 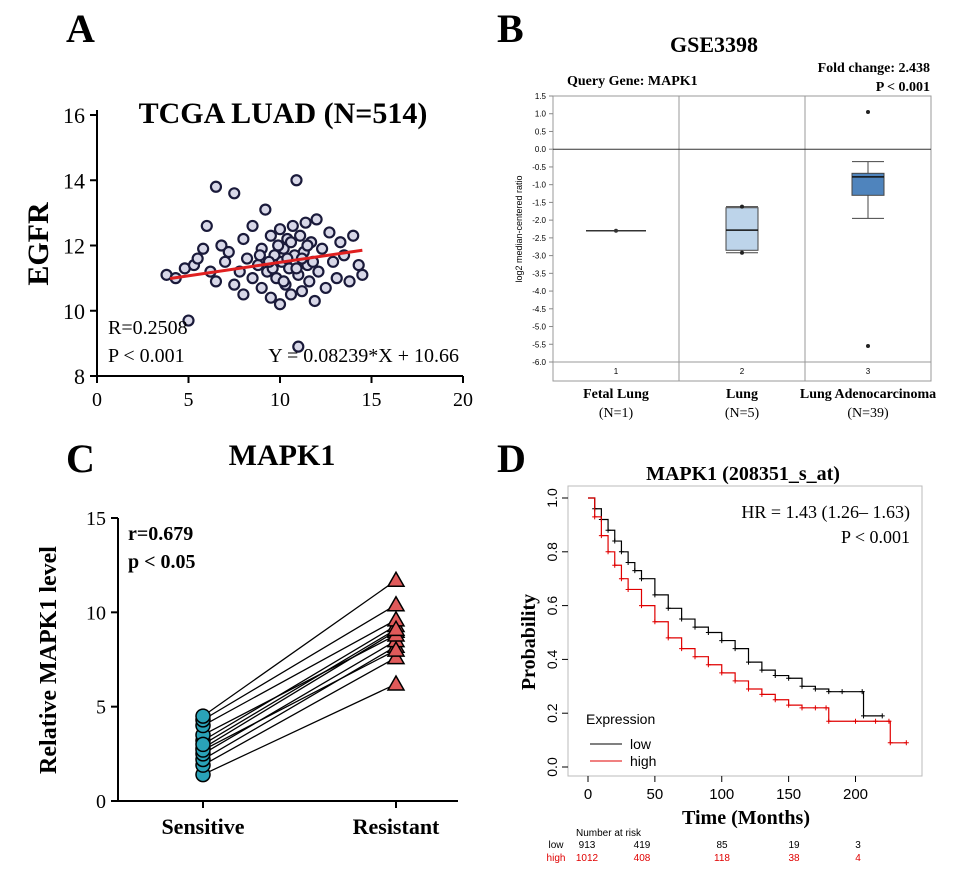 What do you see at coordinates (587, 858) in the screenshot?
I see `risk-row-value: 1012` at bounding box center [587, 858].